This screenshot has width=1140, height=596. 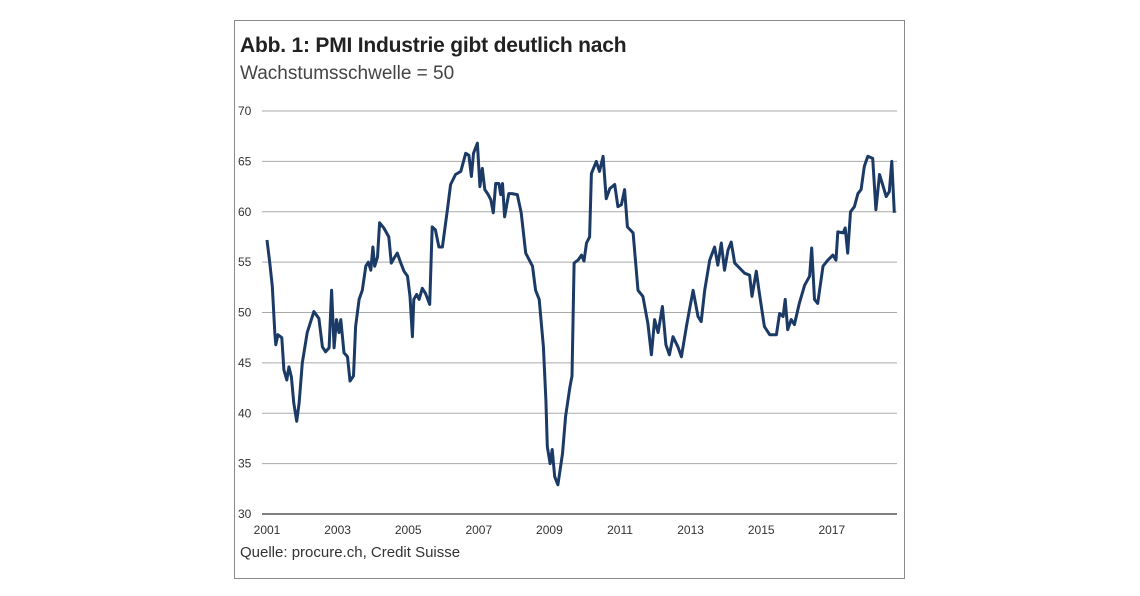 I want to click on chart-title: Abb. 1: PMI Industrie gibt deutlich nach, so click(x=433, y=45).